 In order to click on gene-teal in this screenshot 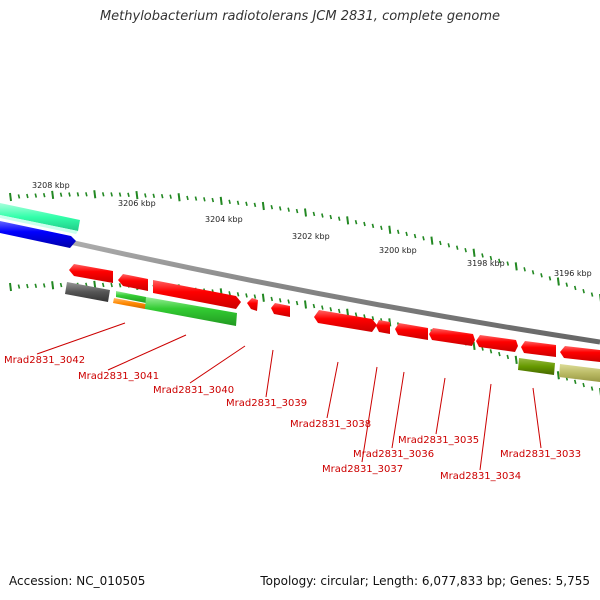, I will do `click(40, 218)`.